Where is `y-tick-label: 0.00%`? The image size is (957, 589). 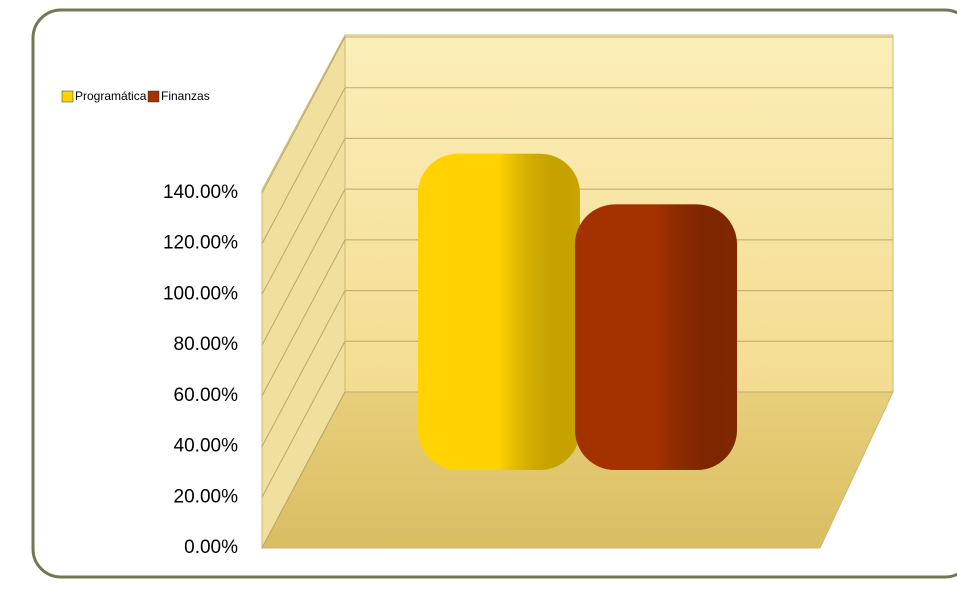
y-tick-label: 0.00% is located at coordinates (211, 547).